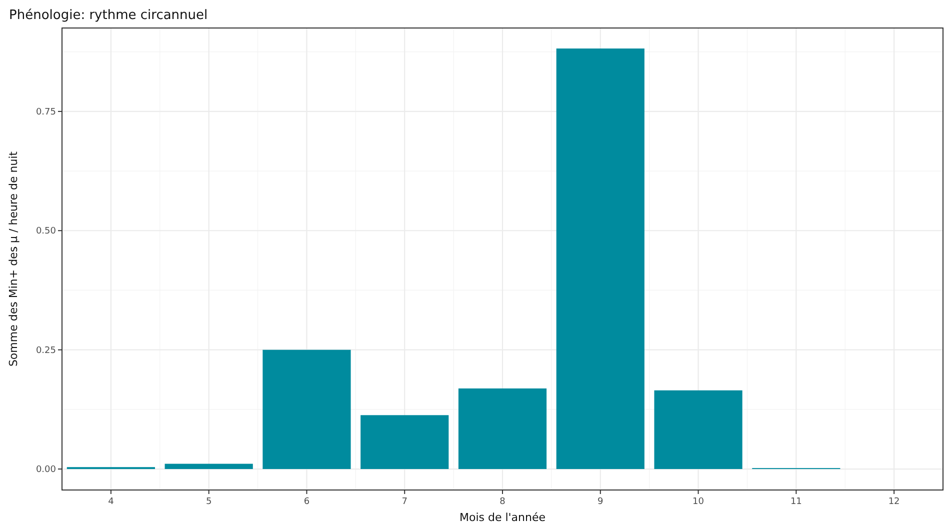  I want to click on x-tick-label: 8, so click(503, 502).